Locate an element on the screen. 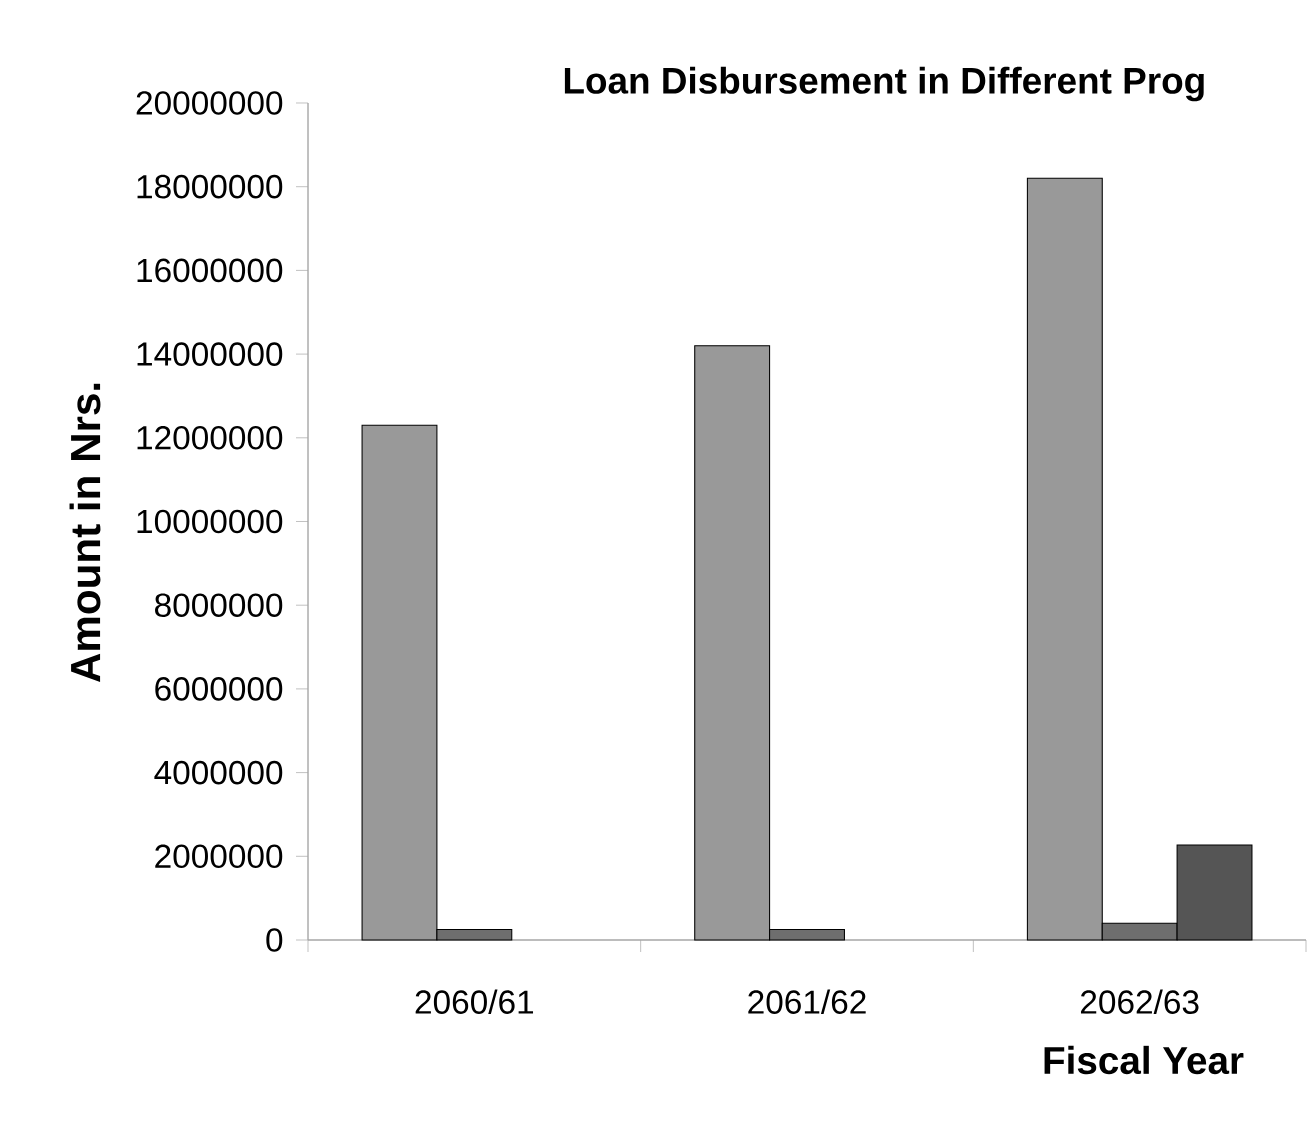  chart-title: Loan Disbursement in Different Prog is located at coordinates (884, 84).